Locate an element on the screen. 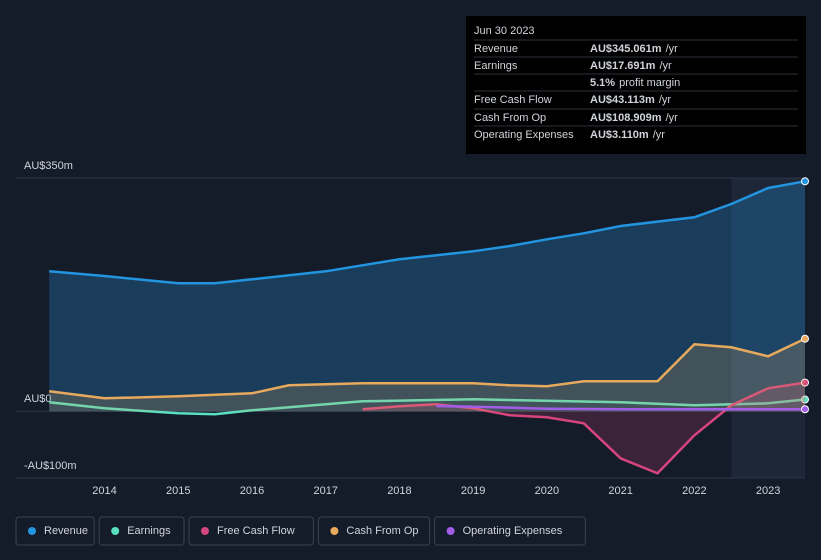 This screenshot has width=821, height=560. x-tick-label: 2020 is located at coordinates (547, 491).